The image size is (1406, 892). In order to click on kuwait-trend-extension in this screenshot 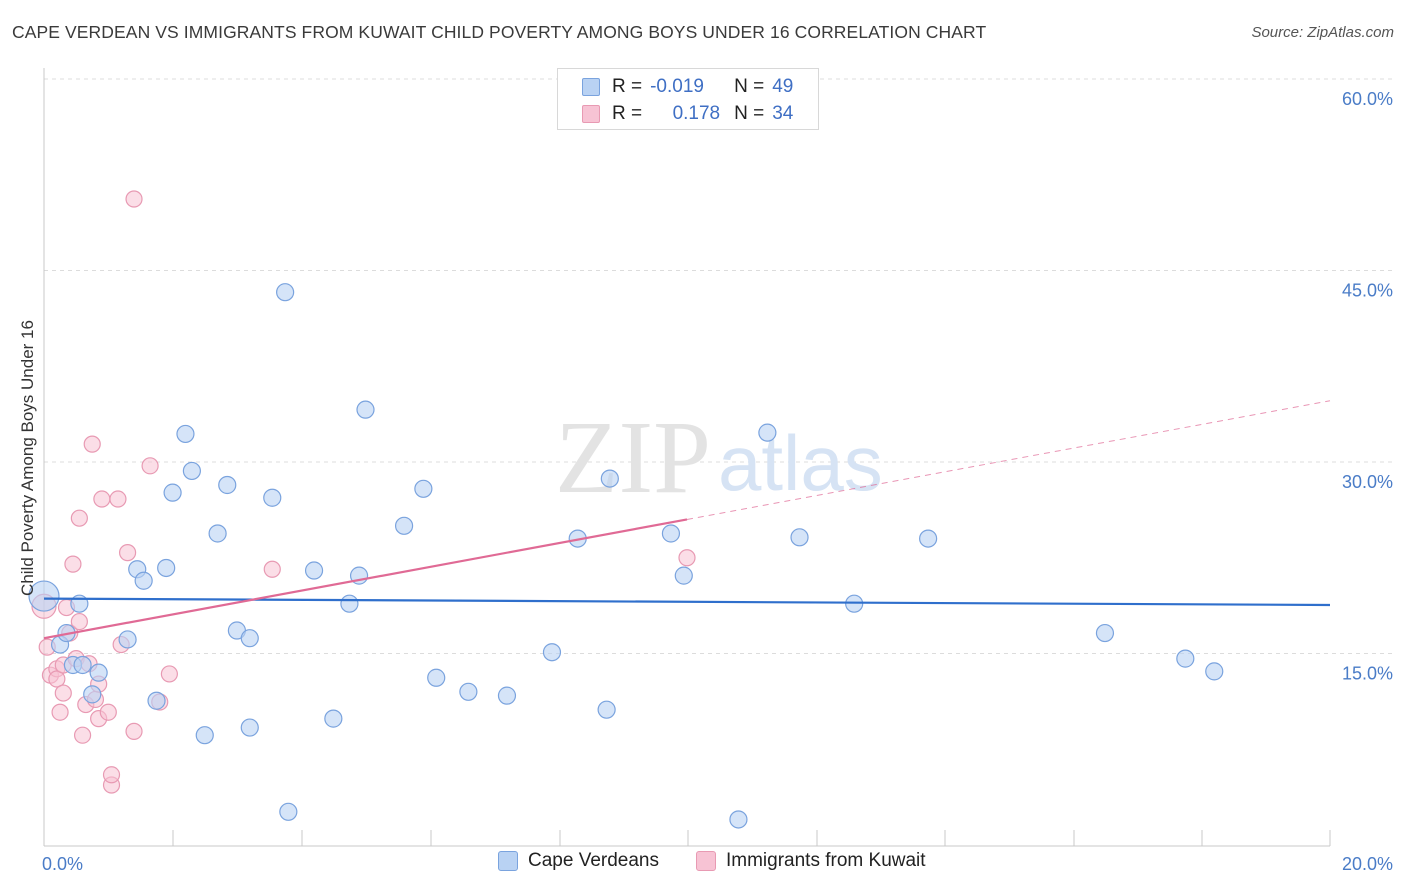, I will do `click(1008, 460)`.